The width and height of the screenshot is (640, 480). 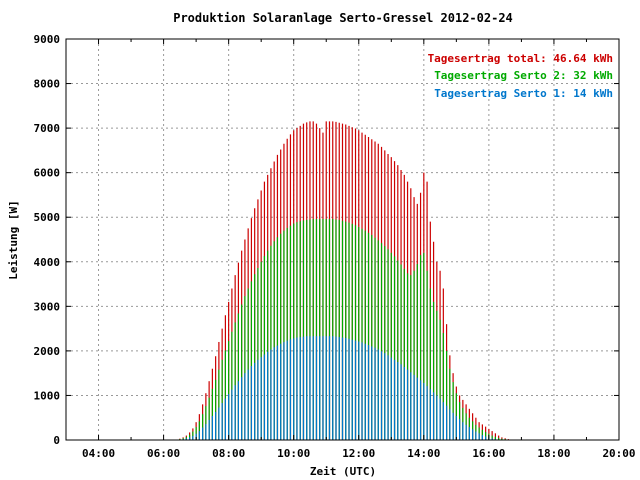 I want to click on x-tick-label: 06:00, so click(x=163, y=453).